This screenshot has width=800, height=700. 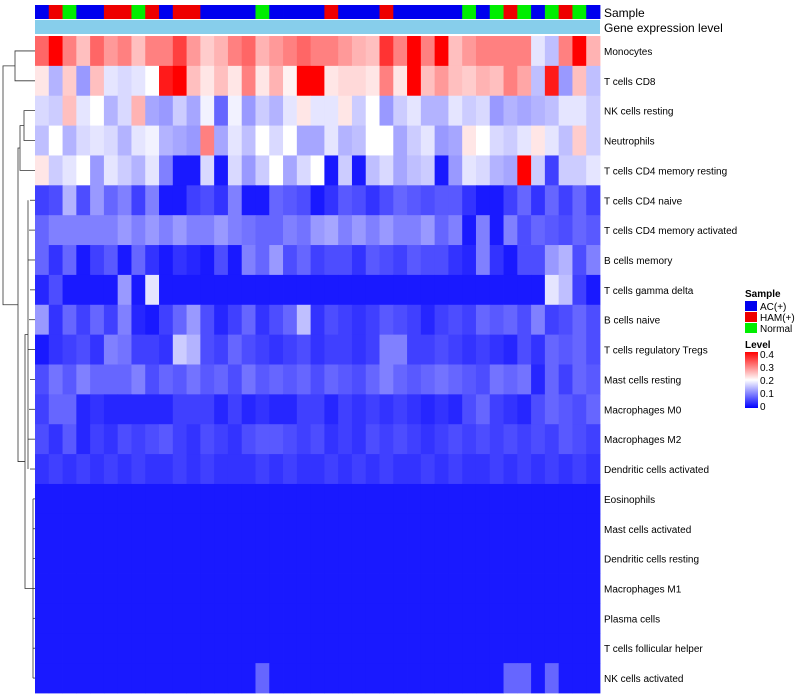 What do you see at coordinates (647, 530) in the screenshot?
I see `row-label: Mast cells activated` at bounding box center [647, 530].